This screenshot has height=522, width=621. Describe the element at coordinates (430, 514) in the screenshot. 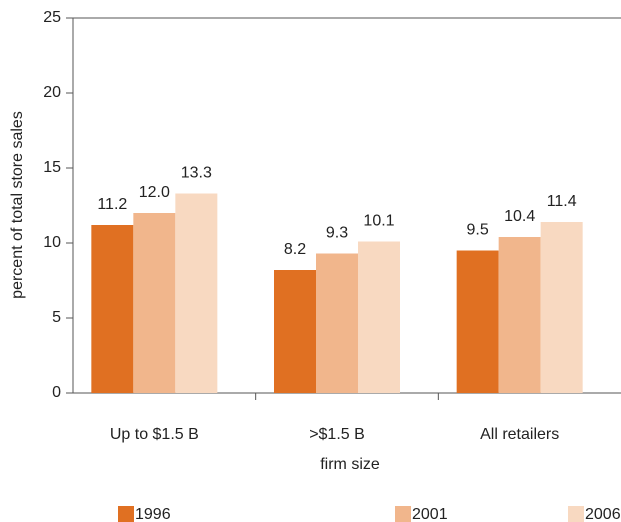

I see `legend-label: 2001` at that location.